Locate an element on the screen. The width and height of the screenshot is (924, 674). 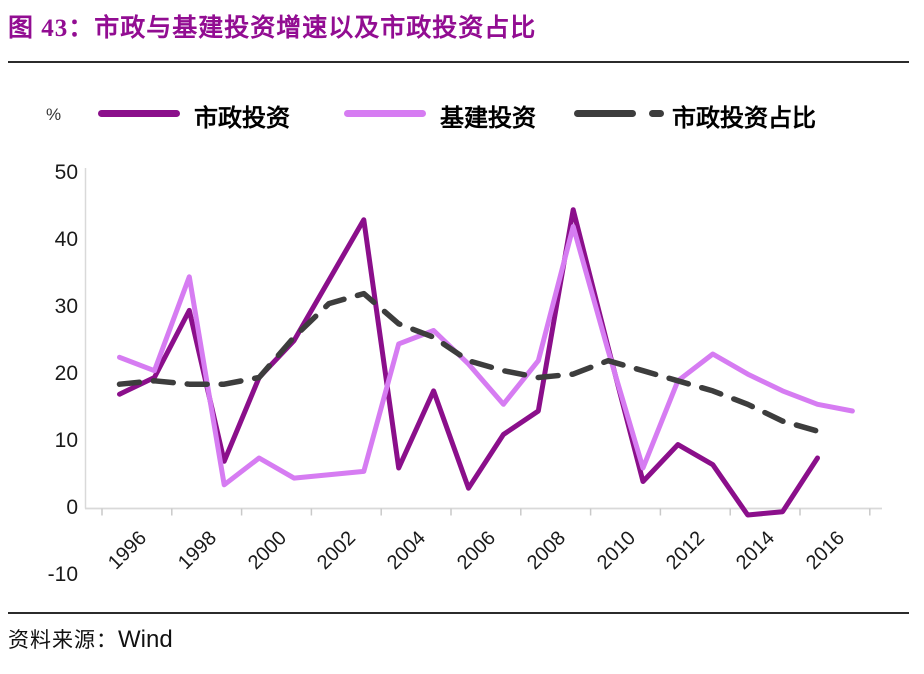
y-axis-label-0: 0 is located at coordinates (72, 508).